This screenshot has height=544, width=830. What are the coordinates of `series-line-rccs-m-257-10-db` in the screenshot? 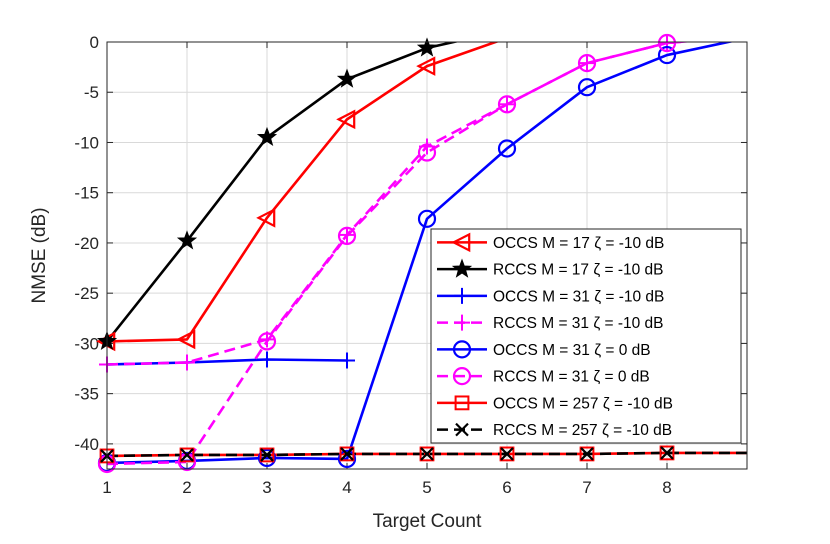 It's located at (427, 454).